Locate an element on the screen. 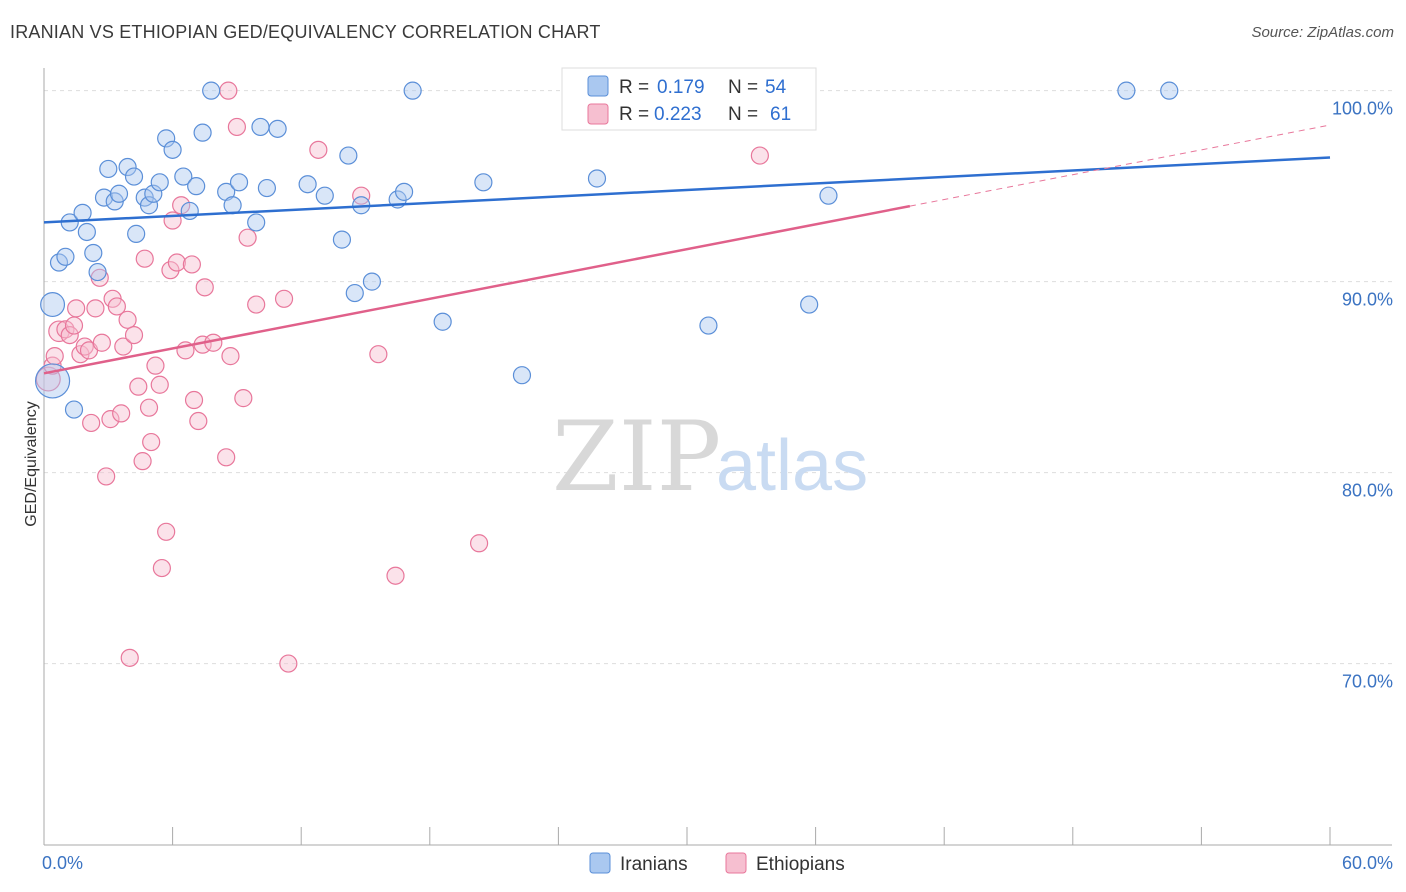 This screenshot has width=1406, height=892. x-tick-label-max: 60.0% is located at coordinates (1367, 863).